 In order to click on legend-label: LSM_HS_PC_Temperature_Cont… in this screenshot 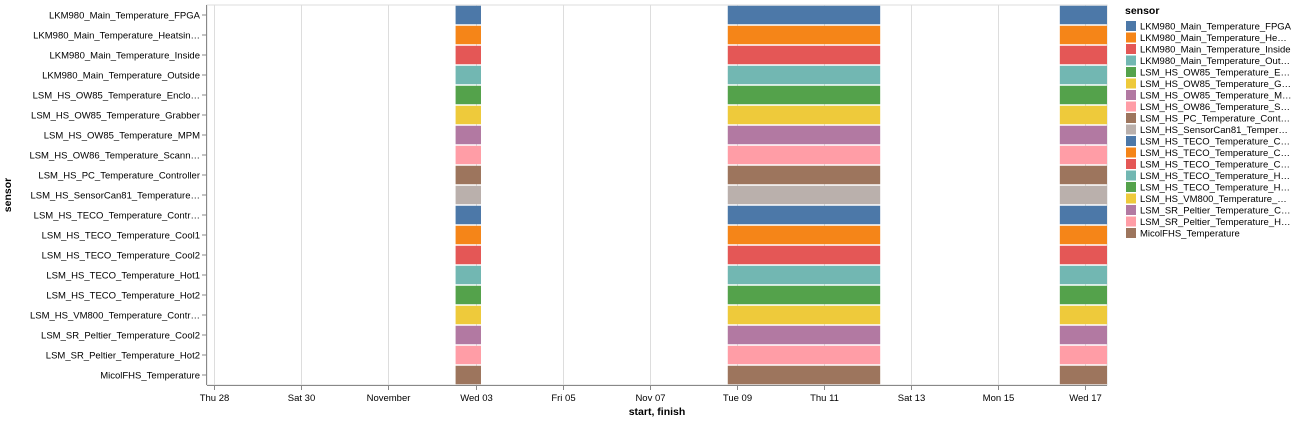, I will do `click(1215, 119)`.